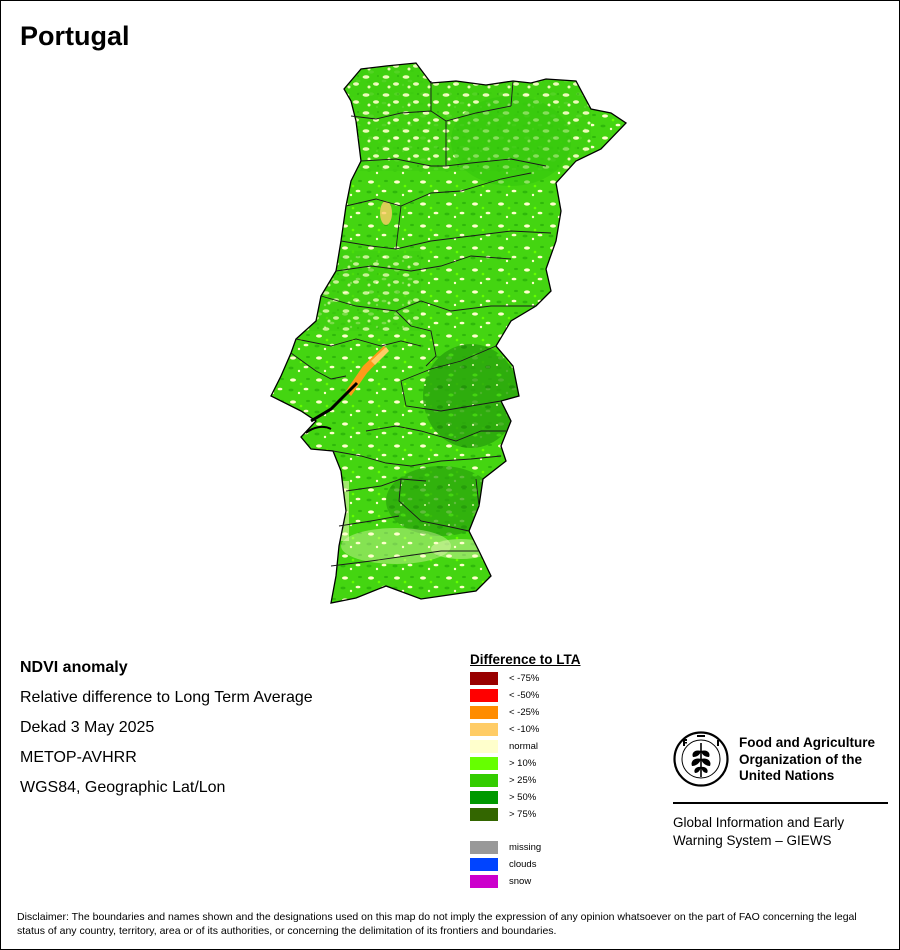  I want to click on projection-label: WGS84, Geographic Lat/Lon, so click(123, 787).